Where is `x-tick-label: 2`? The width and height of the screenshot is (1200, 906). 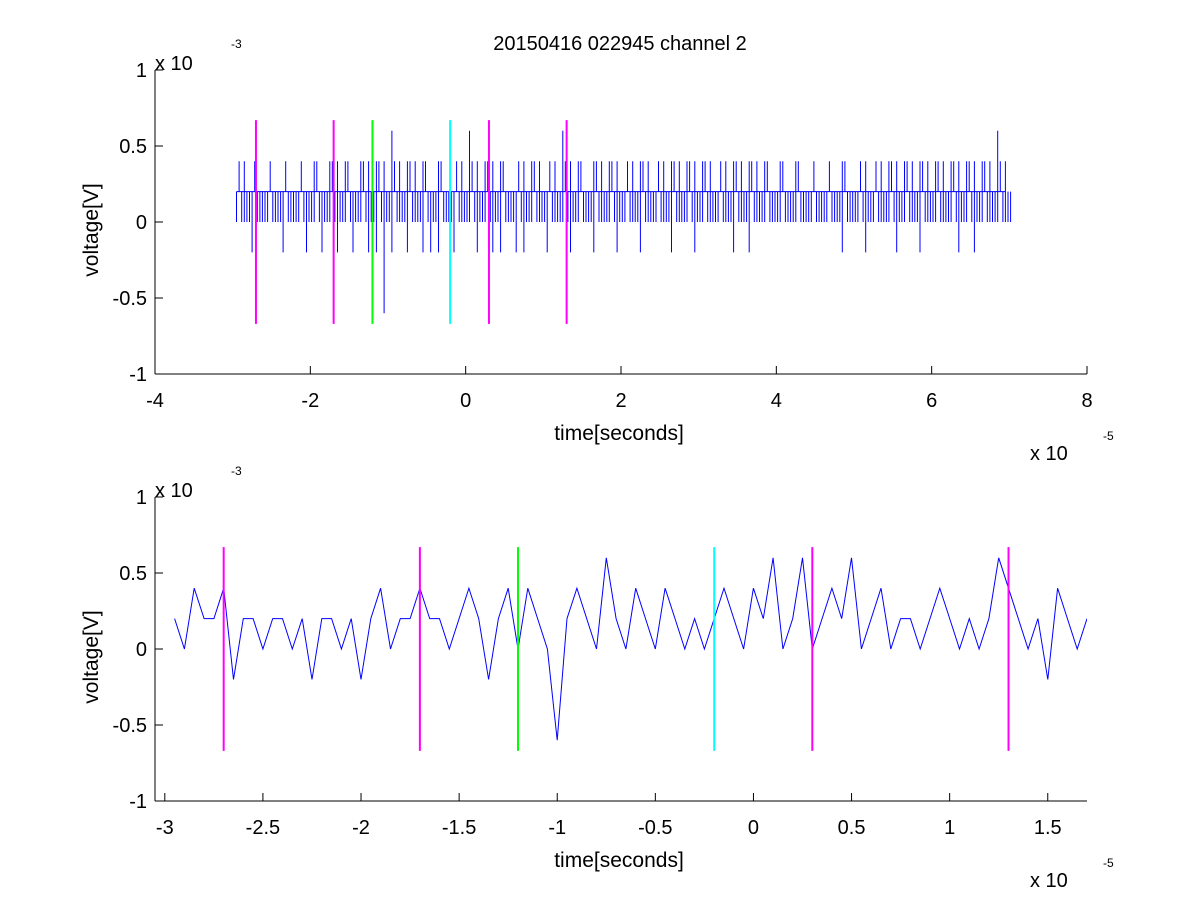
x-tick-label: 2 is located at coordinates (620, 401).